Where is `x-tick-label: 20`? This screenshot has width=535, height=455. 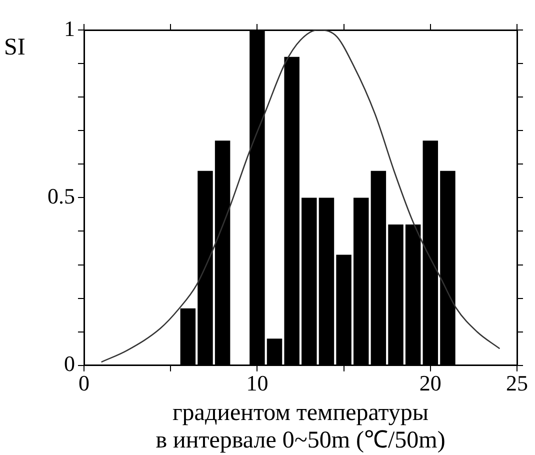
x-tick-label: 20 is located at coordinates (430, 383).